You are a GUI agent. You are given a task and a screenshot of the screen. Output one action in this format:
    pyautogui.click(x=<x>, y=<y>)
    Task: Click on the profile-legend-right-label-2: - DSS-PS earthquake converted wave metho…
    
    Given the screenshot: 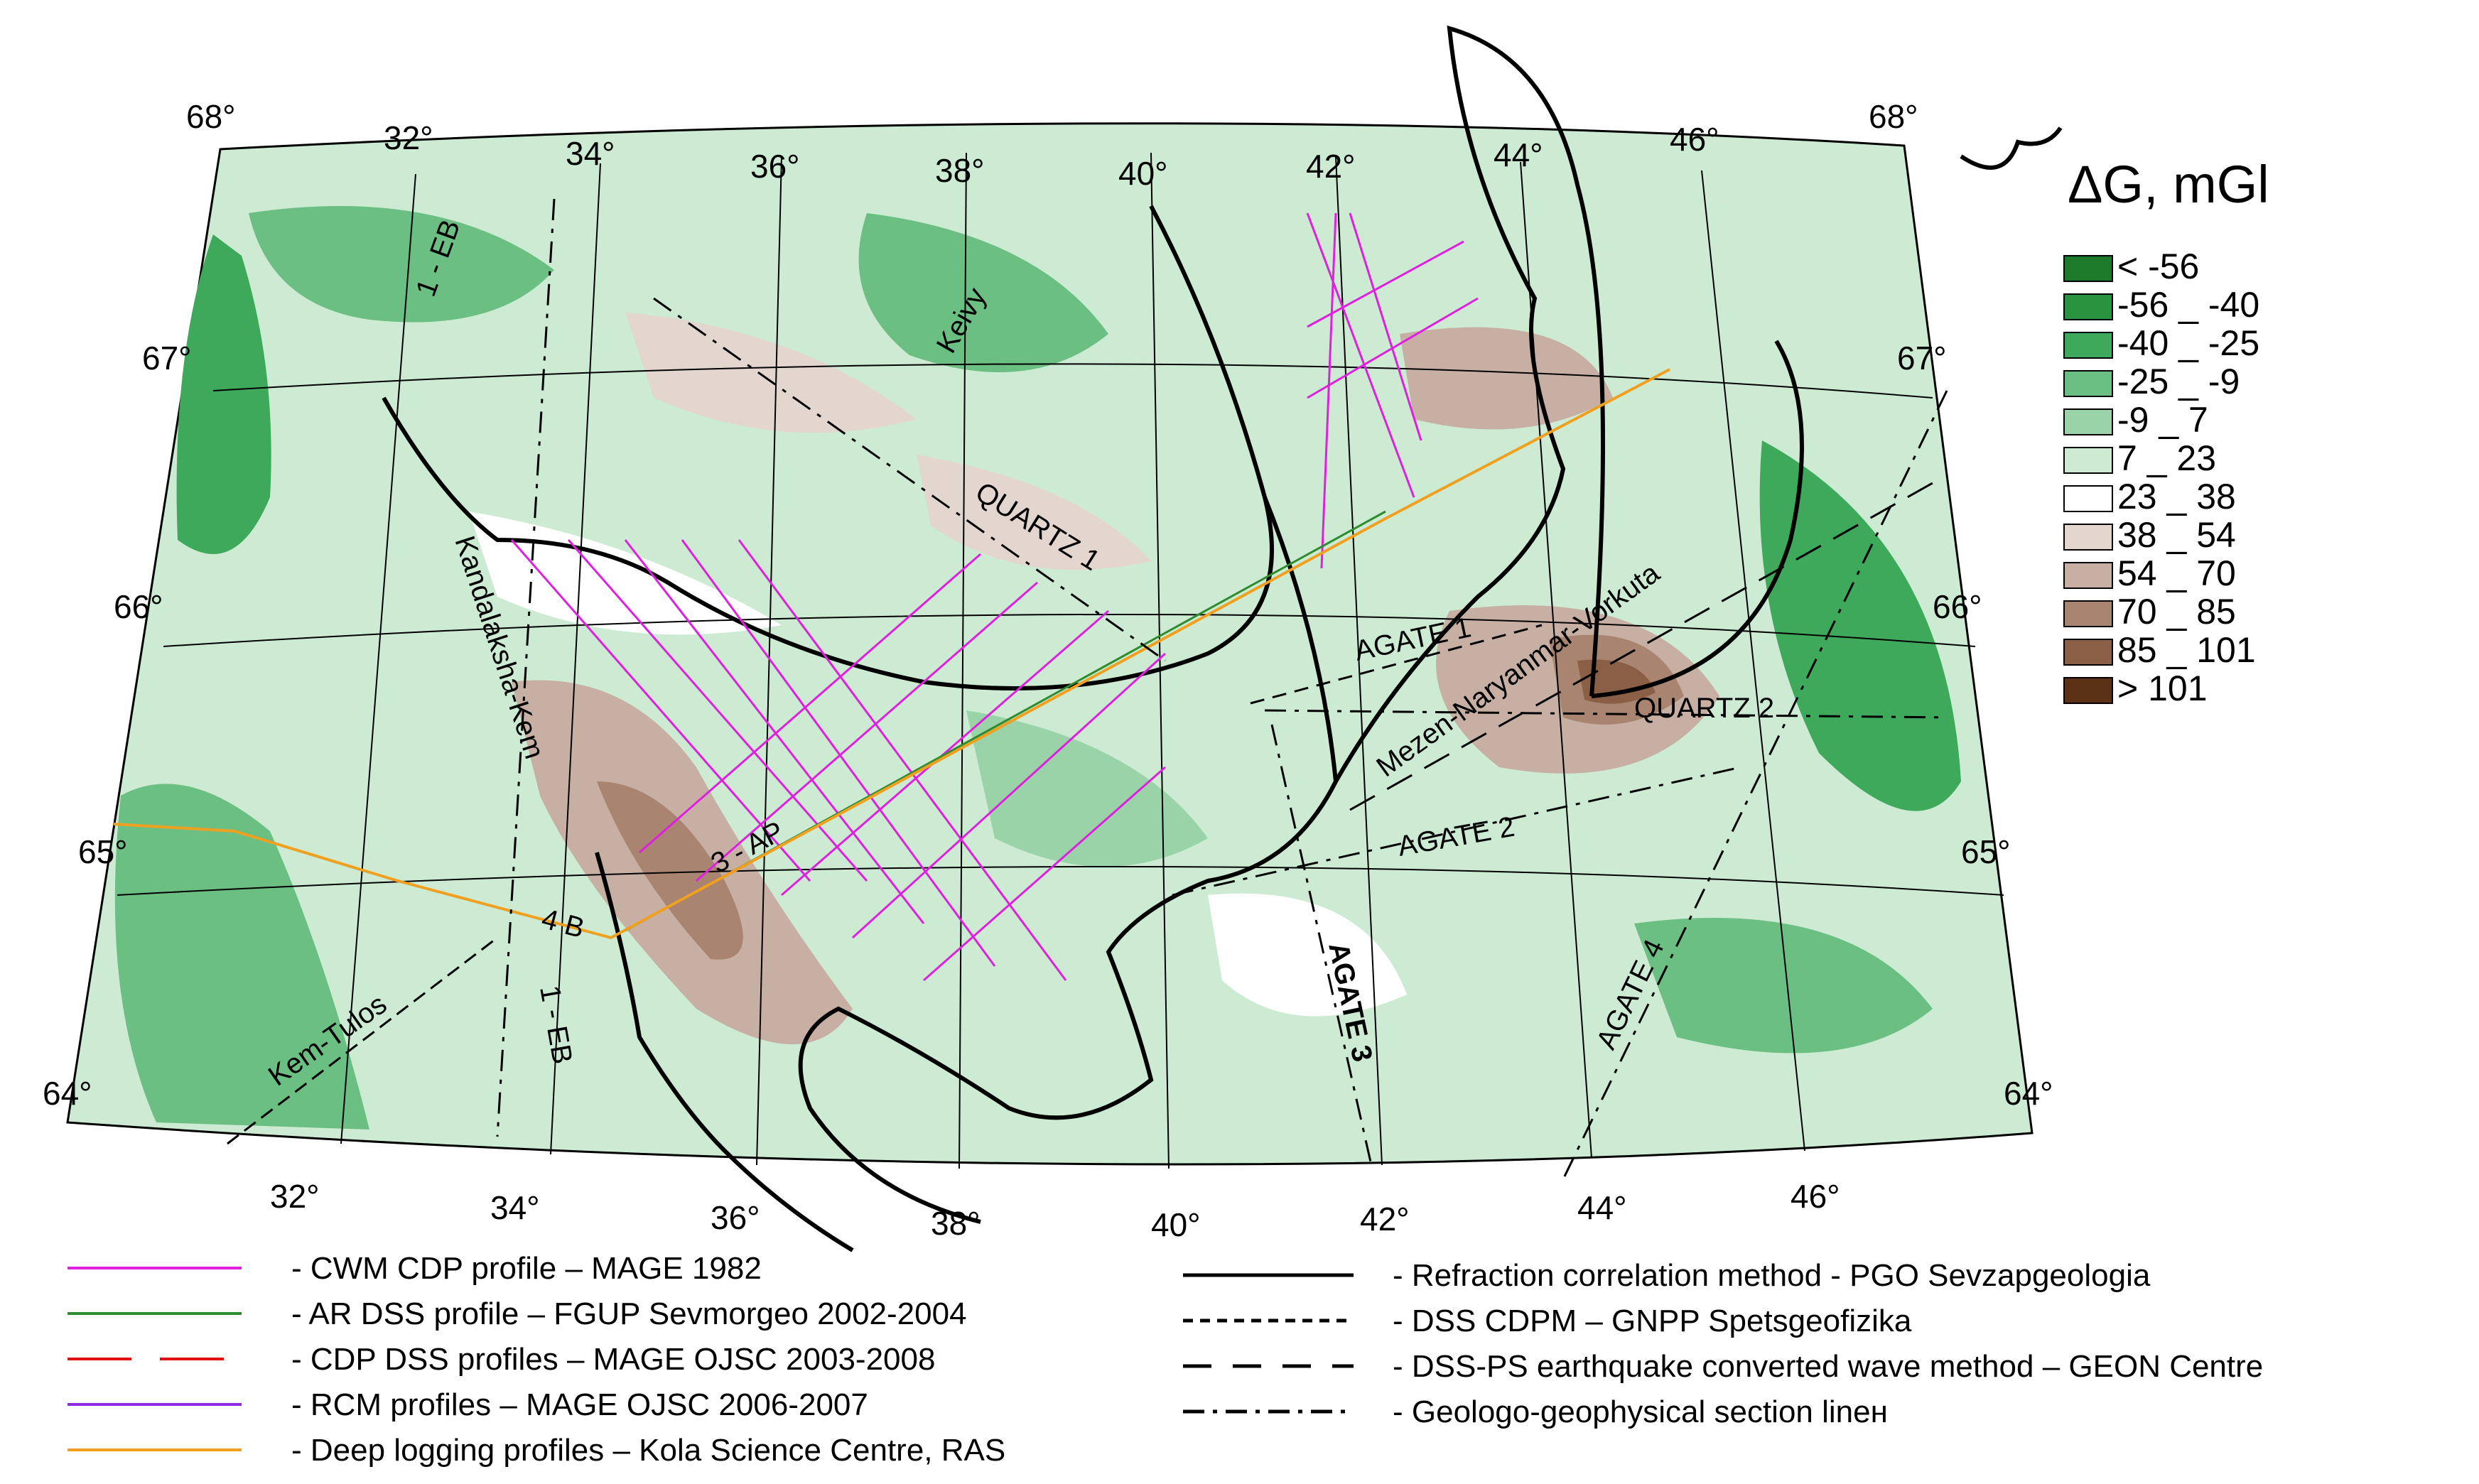 What is the action you would take?
    pyautogui.click(x=1828, y=1366)
    